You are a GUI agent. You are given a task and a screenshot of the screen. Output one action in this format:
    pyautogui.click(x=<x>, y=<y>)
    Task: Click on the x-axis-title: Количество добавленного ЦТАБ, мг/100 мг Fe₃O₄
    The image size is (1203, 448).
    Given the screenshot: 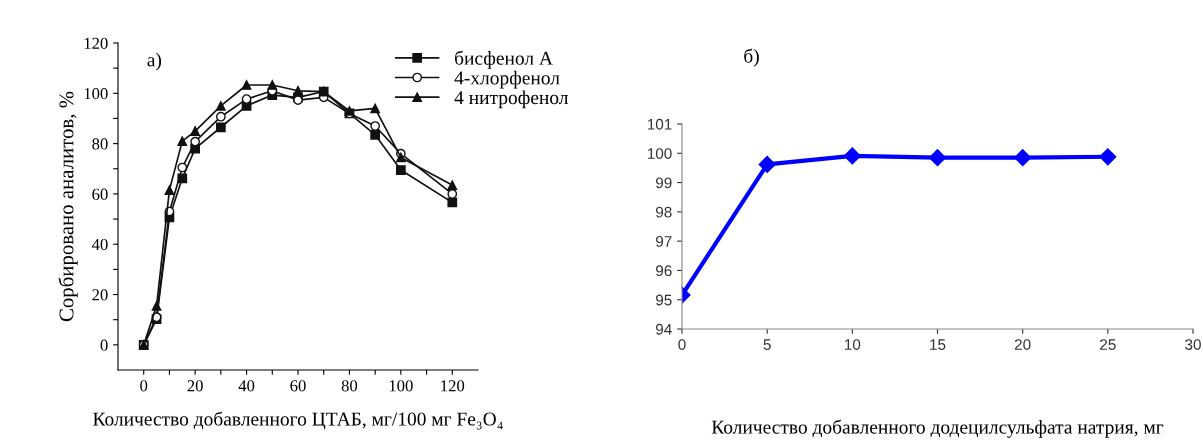 What is the action you would take?
    pyautogui.click(x=298, y=420)
    